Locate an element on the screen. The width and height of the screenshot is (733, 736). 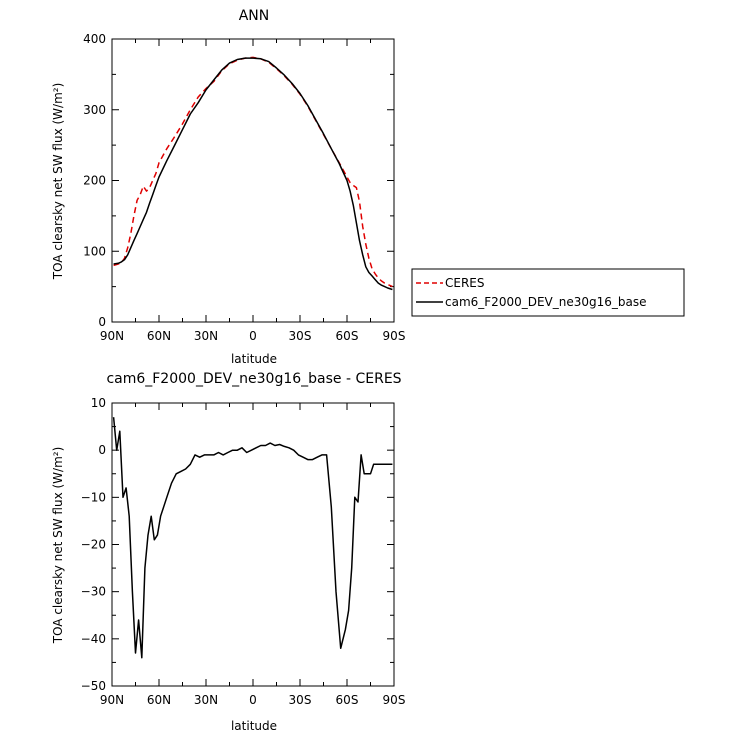
top-panel-y-tick-label: 400 is located at coordinates (94, 39).